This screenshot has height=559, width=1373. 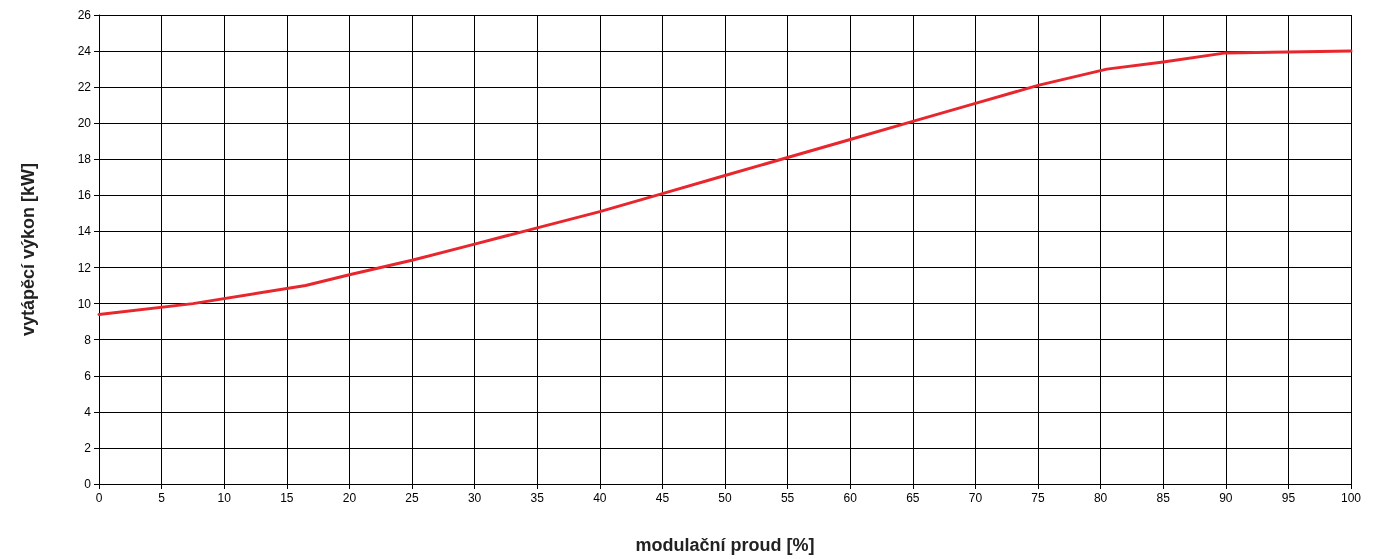 I want to click on x-tick-label: 85, so click(x=1163, y=498).